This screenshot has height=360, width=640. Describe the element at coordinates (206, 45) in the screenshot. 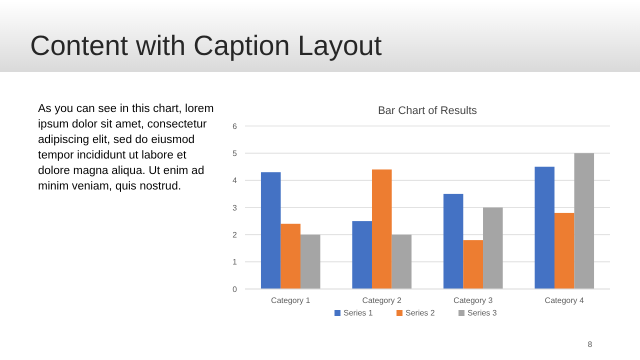

I see `text: Content with Caption Layout` at that location.